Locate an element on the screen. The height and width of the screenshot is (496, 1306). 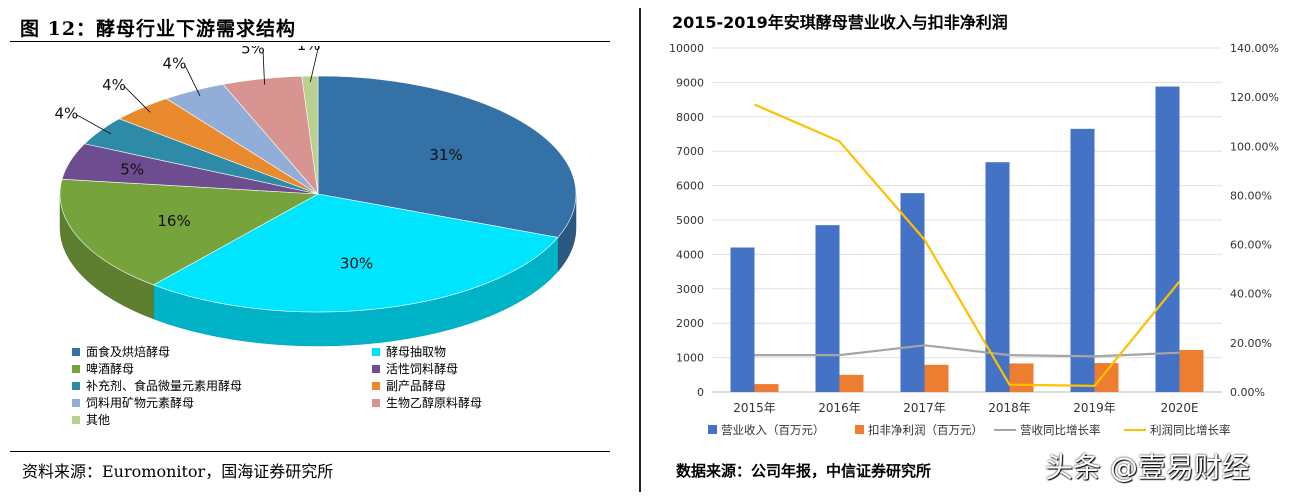
legend-label: 扣非净利润（百万元） is located at coordinates (925, 430).